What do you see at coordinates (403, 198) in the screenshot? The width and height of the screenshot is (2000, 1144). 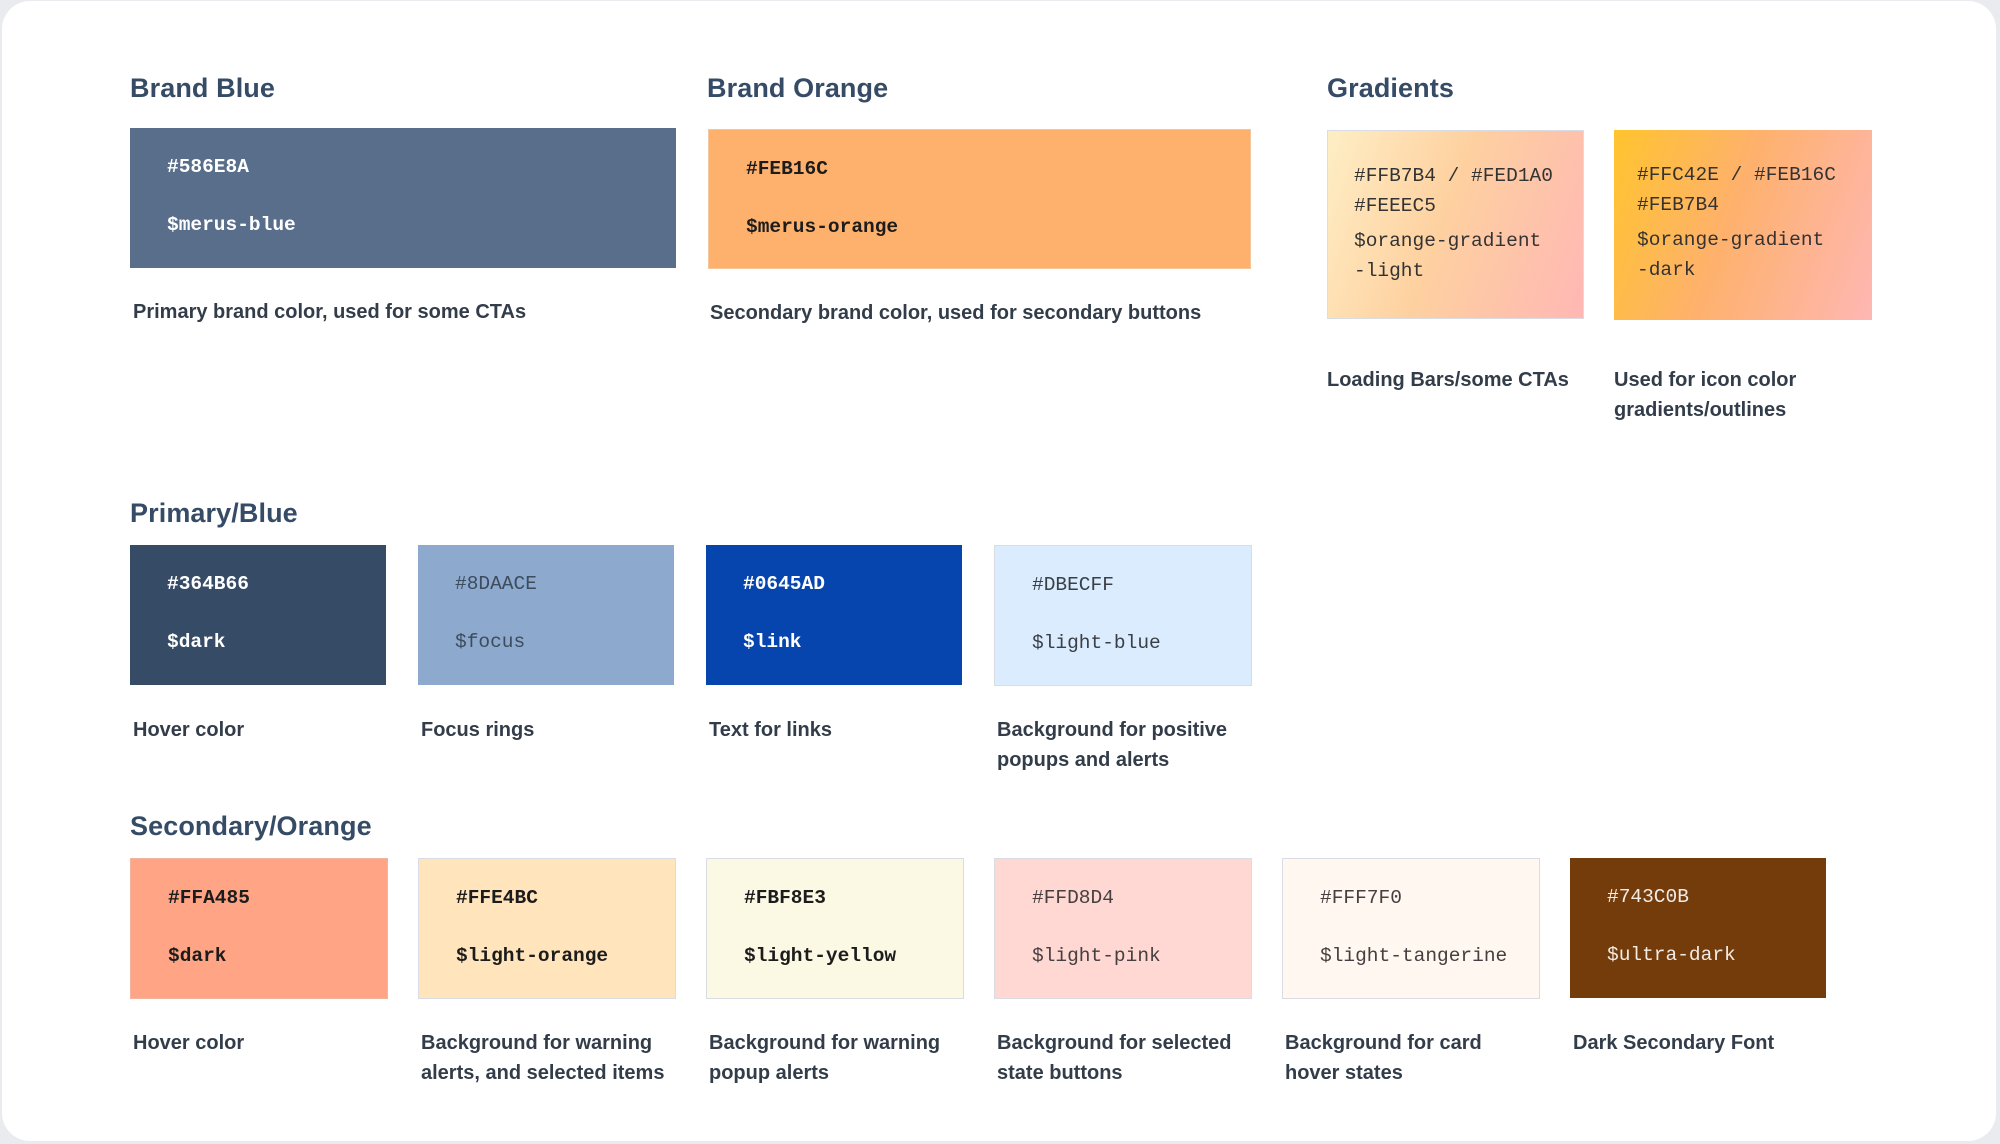 I see `brand-blue-swatch: #586E8A $merus-blue` at bounding box center [403, 198].